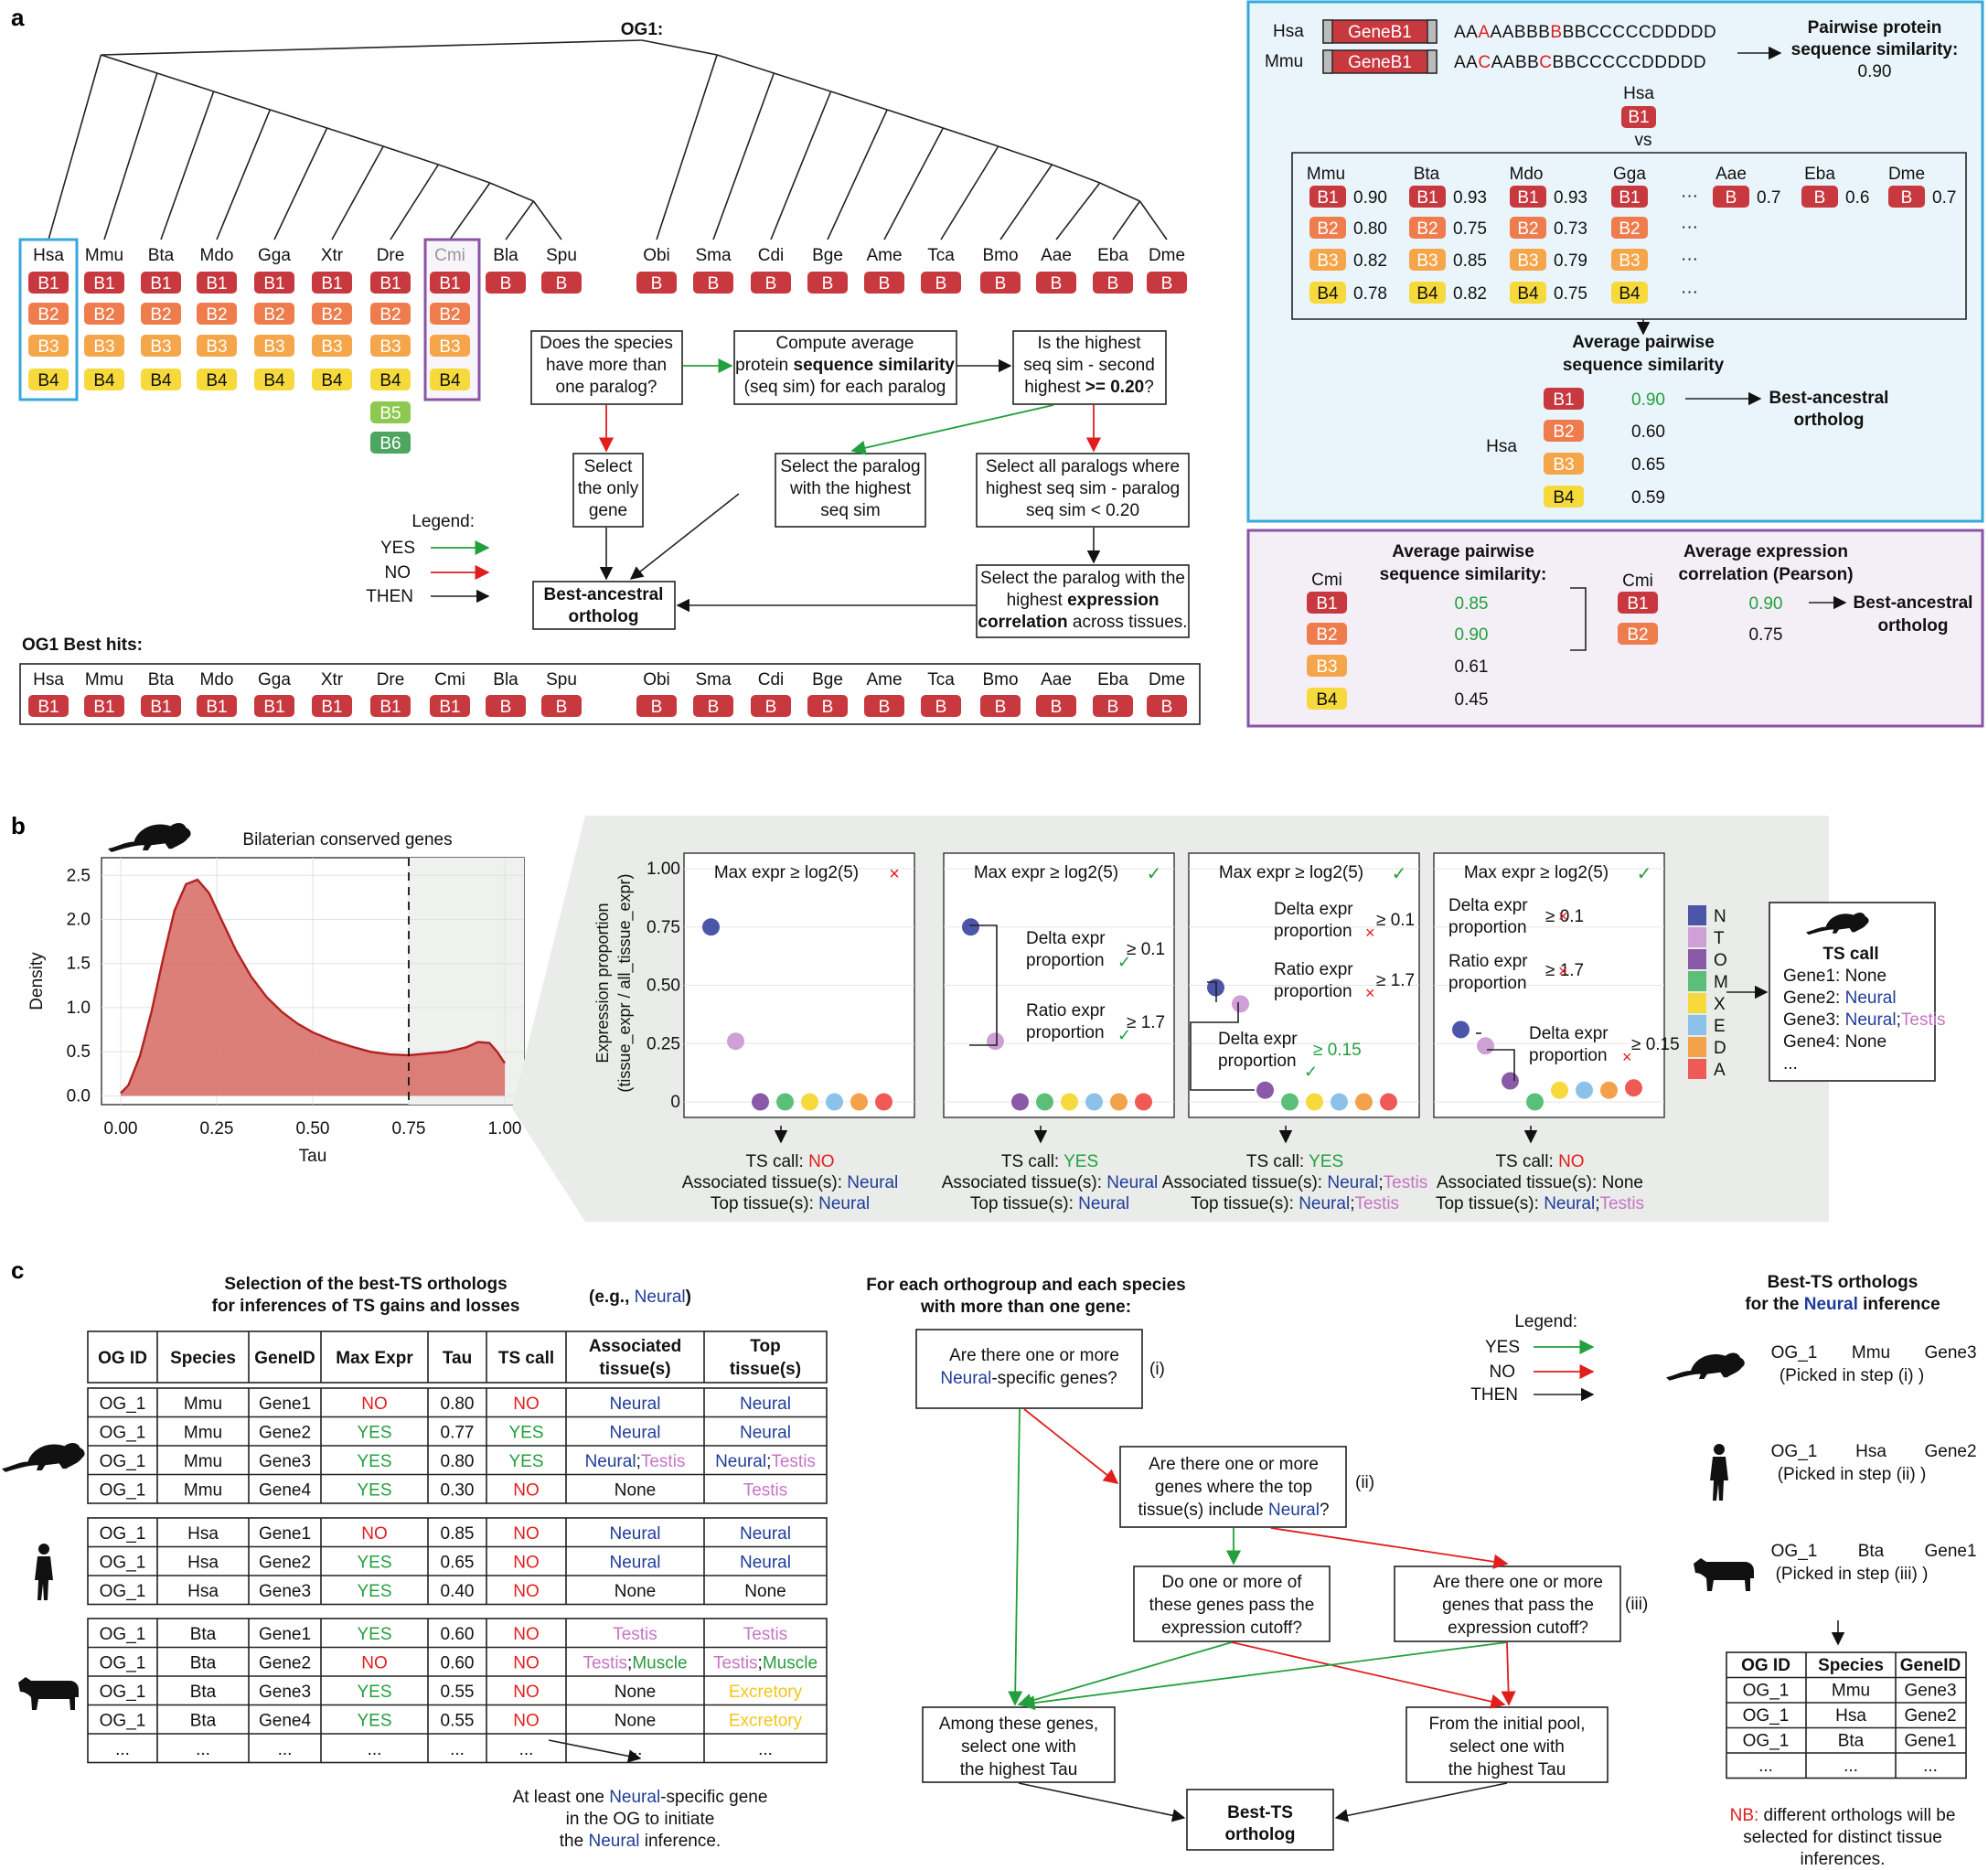 The image size is (1988, 1870). I want to click on pill-b-cdi: B, so click(771, 283).